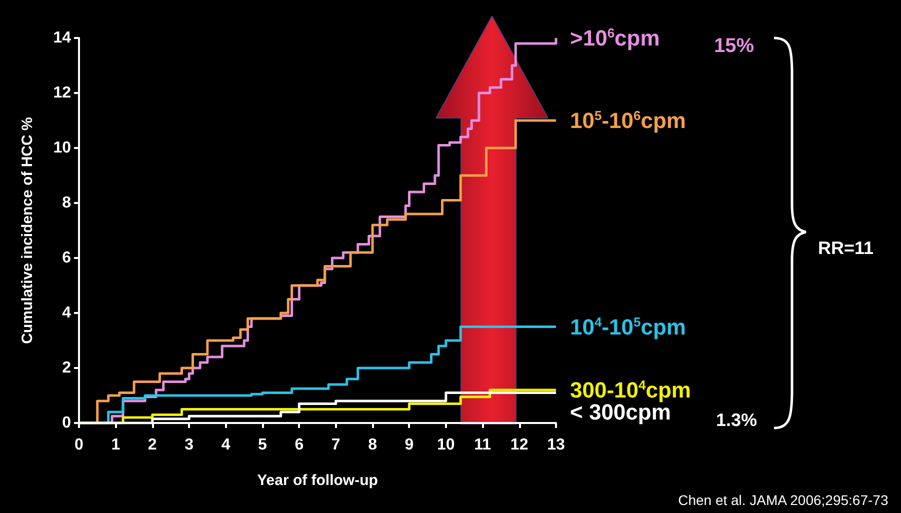  I want to click on text: RR=11, so click(846, 248).